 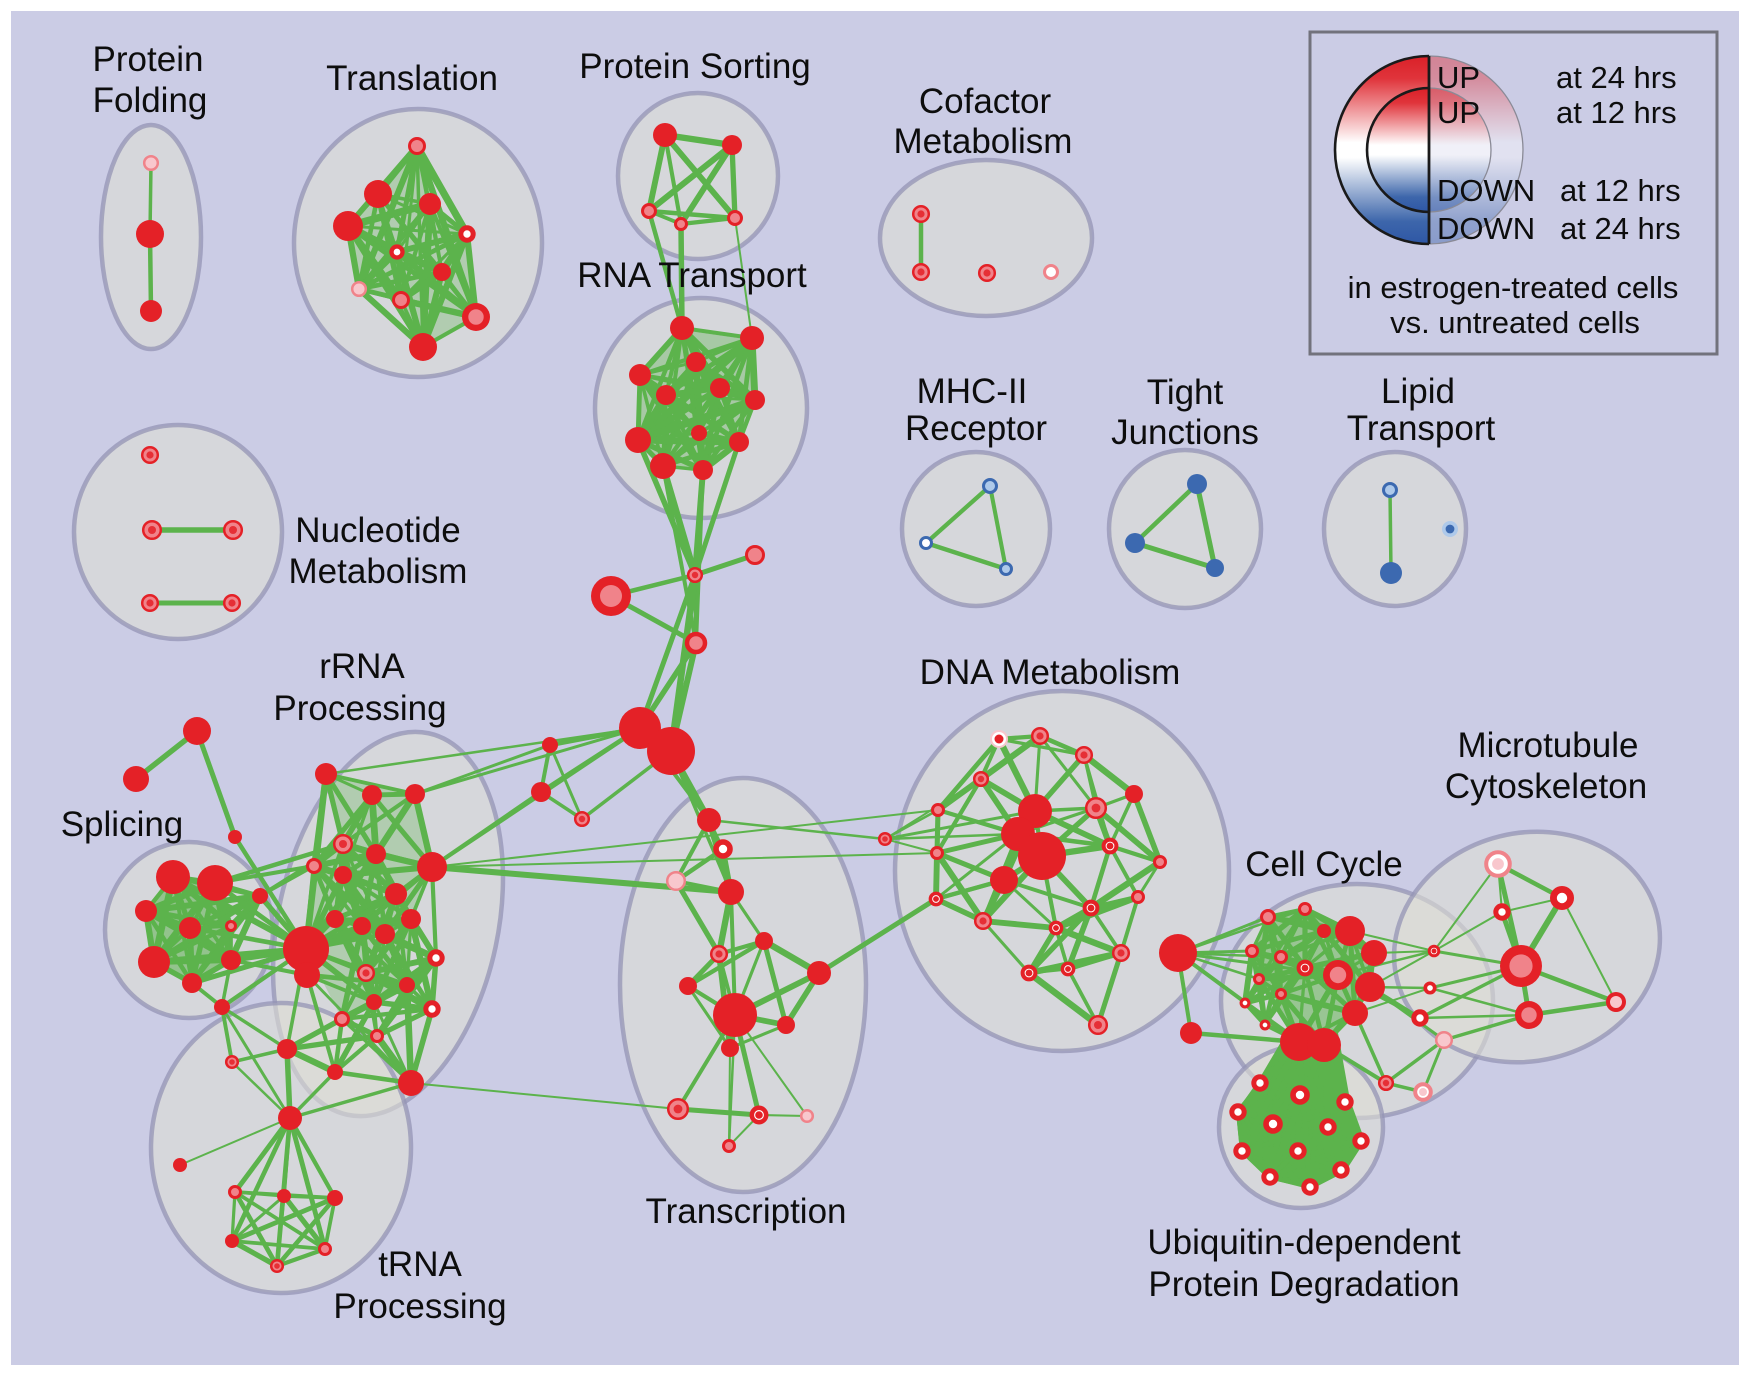 What do you see at coordinates (150, 100) in the screenshot?
I see `svg-text: Folding` at bounding box center [150, 100].